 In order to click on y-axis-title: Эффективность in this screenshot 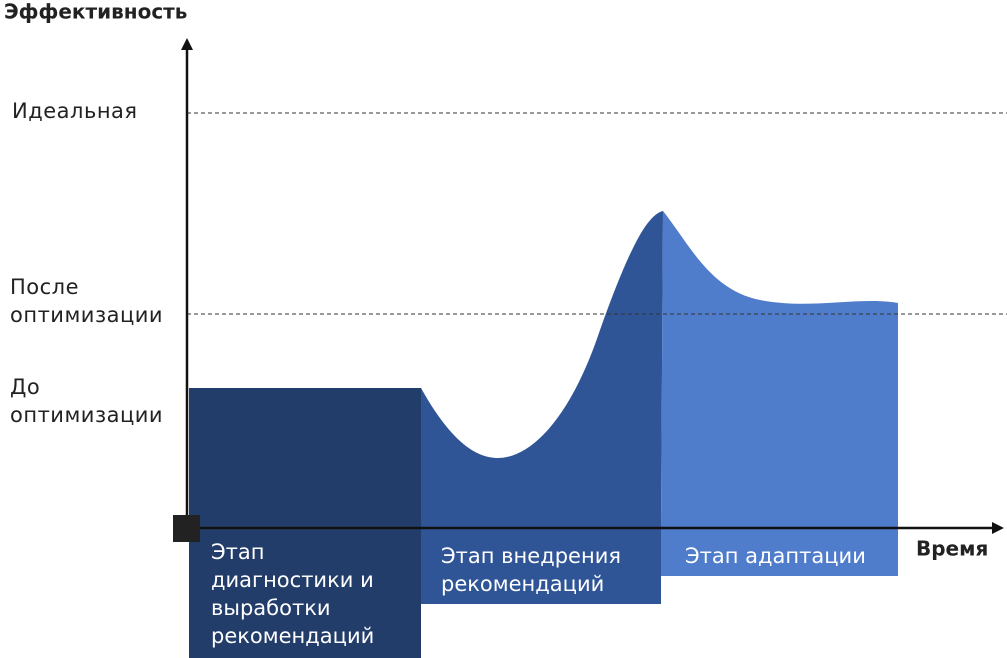, I will do `click(95, 12)`.